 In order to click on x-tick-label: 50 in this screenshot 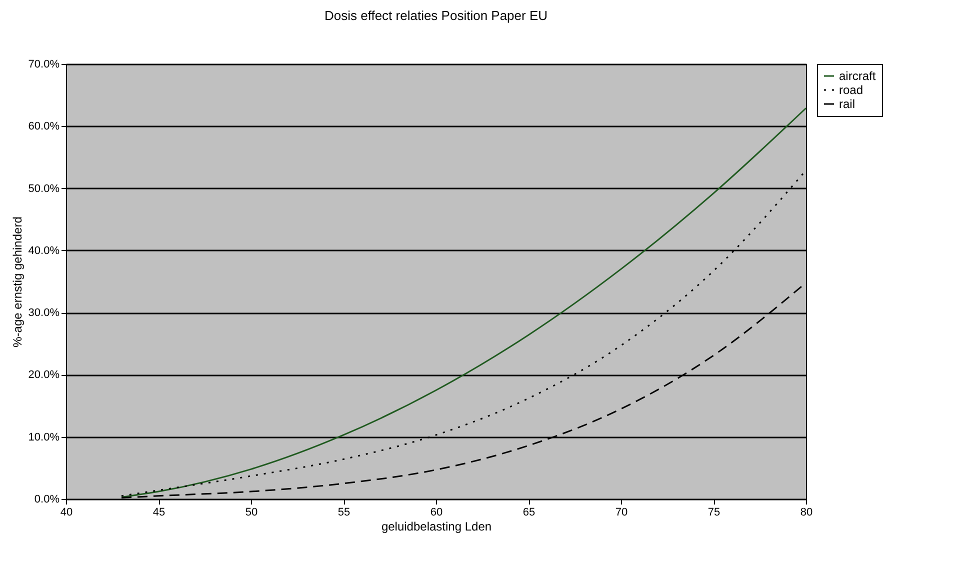, I will do `click(251, 512)`.